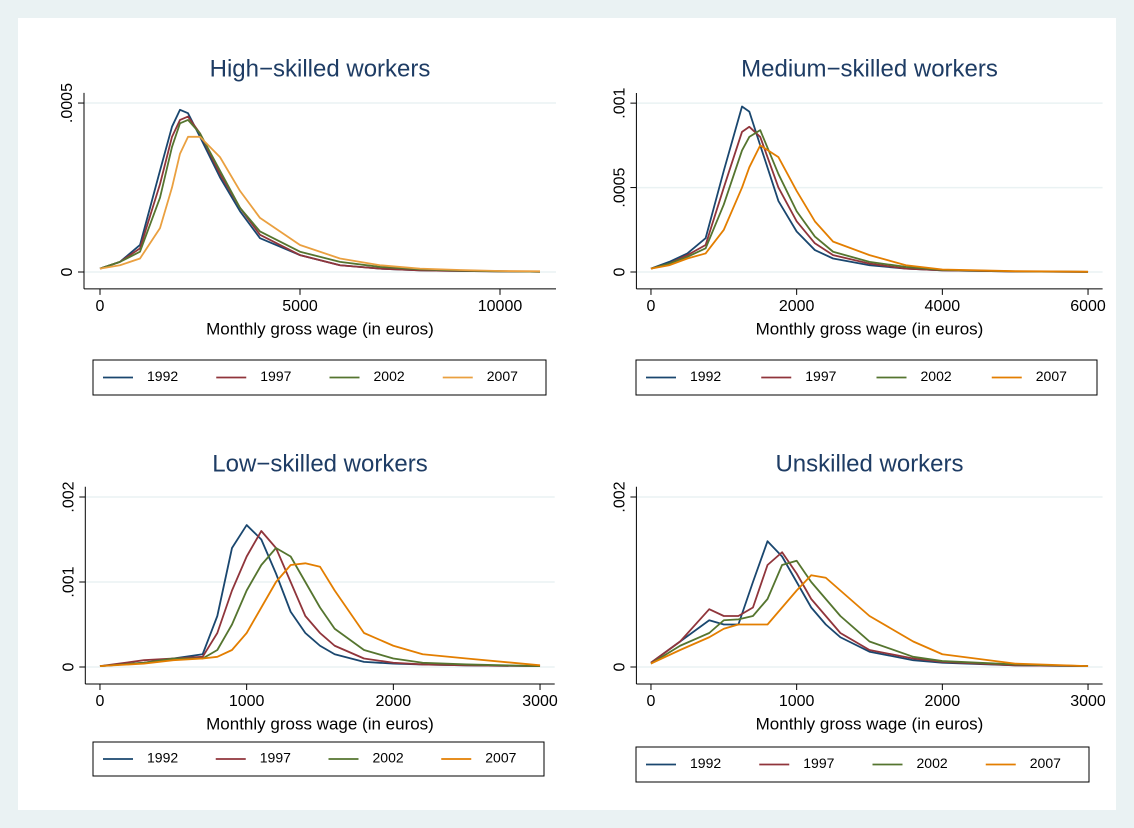 The image size is (1134, 828). What do you see at coordinates (1088, 306) in the screenshot?
I see `x-tick-label: 6000` at bounding box center [1088, 306].